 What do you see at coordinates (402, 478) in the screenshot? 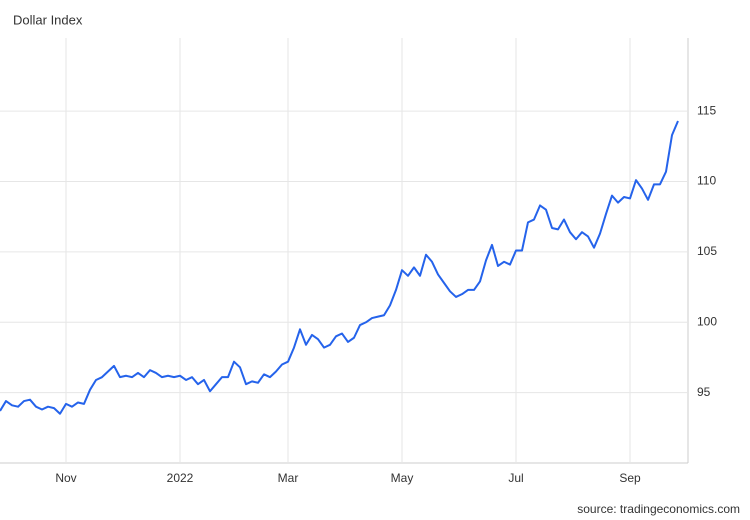
I see `x-tick-label: May` at bounding box center [402, 478].